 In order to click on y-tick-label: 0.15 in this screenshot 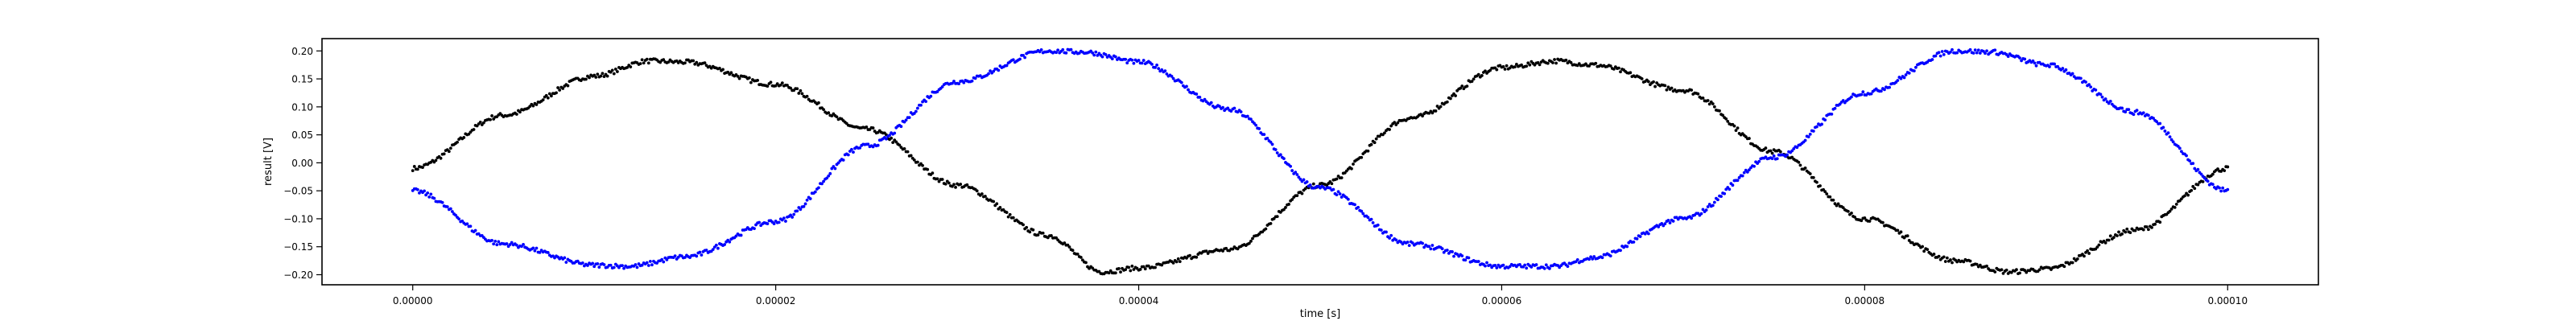, I will do `click(302, 79)`.